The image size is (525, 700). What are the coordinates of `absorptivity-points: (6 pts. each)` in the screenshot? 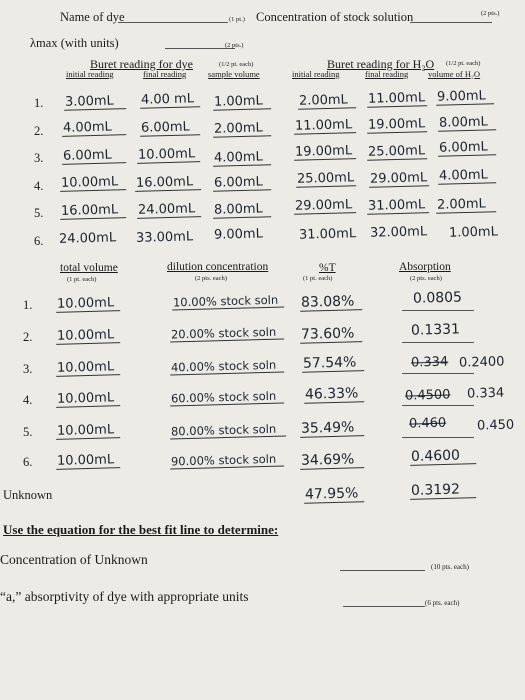 It's located at (442, 603).